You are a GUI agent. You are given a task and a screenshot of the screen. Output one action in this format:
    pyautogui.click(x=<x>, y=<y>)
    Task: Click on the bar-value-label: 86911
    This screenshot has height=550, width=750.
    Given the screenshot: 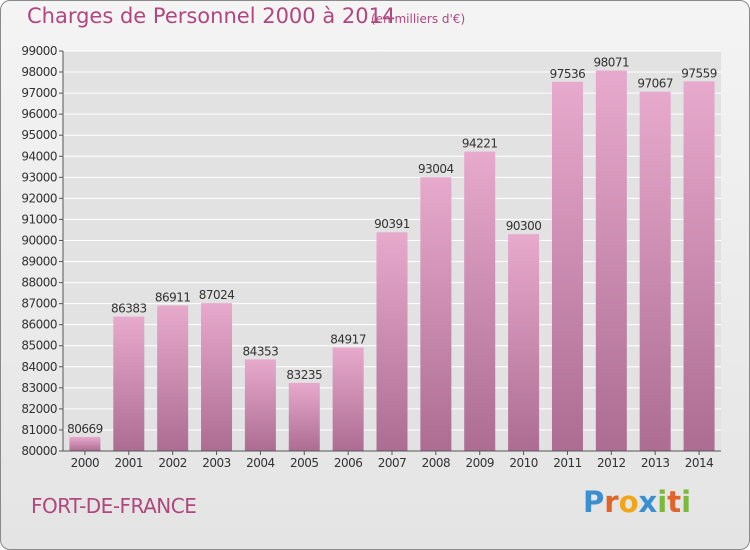 What is the action you would take?
    pyautogui.click(x=173, y=298)
    